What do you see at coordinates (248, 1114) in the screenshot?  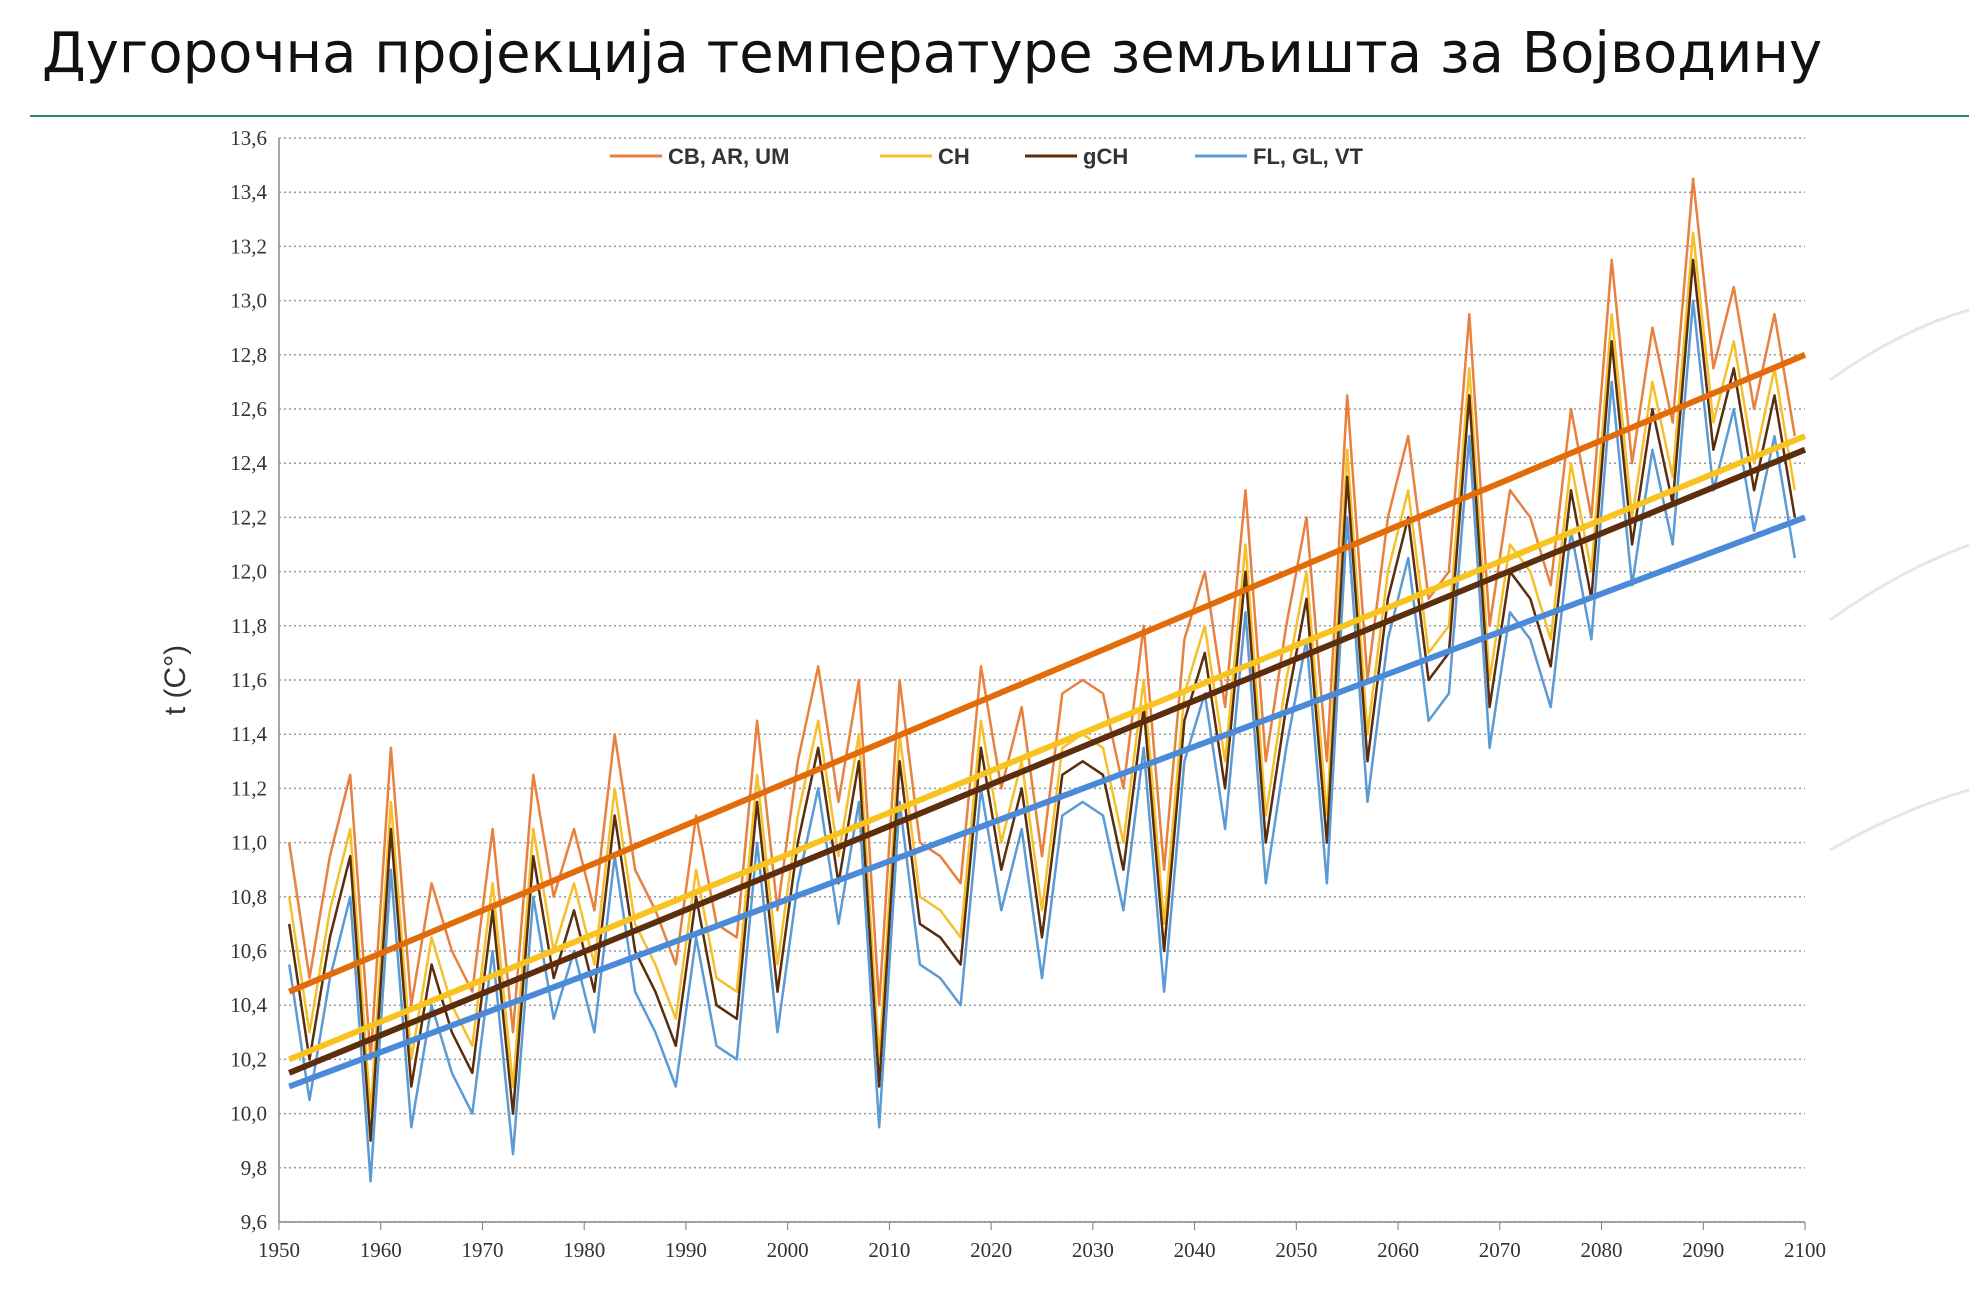 I see `y-tick-label: 10,0` at bounding box center [248, 1114].